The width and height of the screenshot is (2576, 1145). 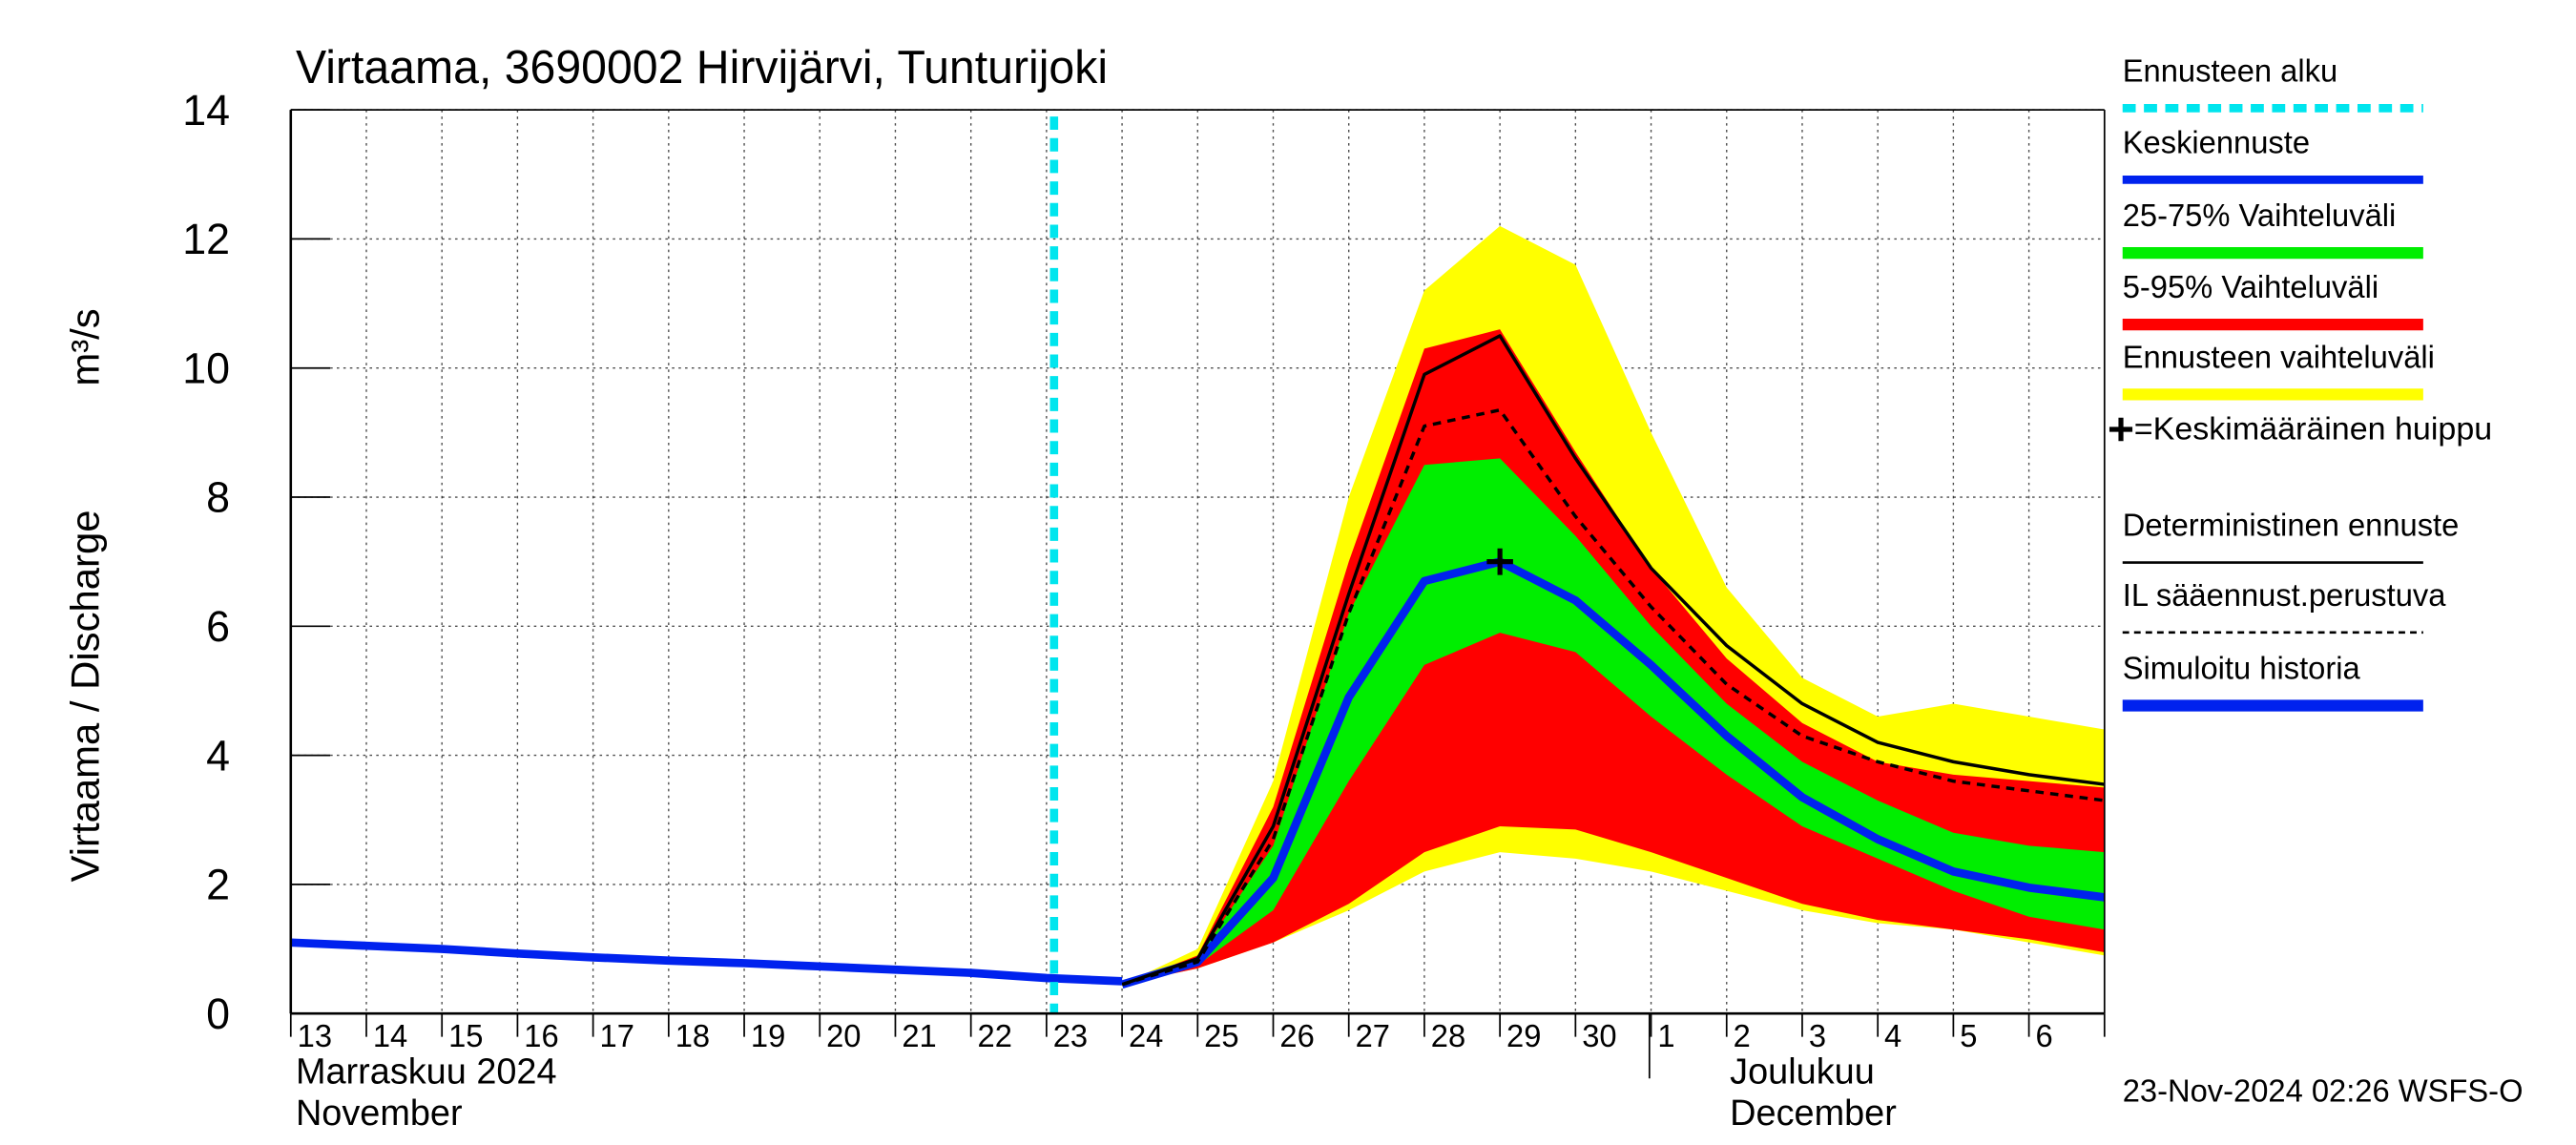 What do you see at coordinates (1813, 1113) in the screenshot?
I see `month-label: December` at bounding box center [1813, 1113].